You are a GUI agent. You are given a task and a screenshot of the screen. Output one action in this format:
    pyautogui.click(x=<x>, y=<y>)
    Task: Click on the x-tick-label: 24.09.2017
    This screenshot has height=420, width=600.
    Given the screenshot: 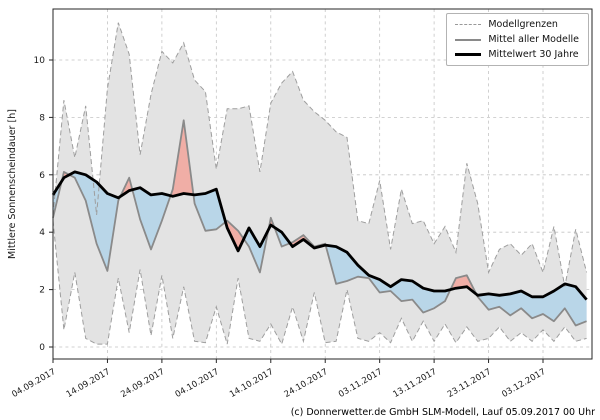 What is the action you would take?
    pyautogui.click(x=142, y=383)
    